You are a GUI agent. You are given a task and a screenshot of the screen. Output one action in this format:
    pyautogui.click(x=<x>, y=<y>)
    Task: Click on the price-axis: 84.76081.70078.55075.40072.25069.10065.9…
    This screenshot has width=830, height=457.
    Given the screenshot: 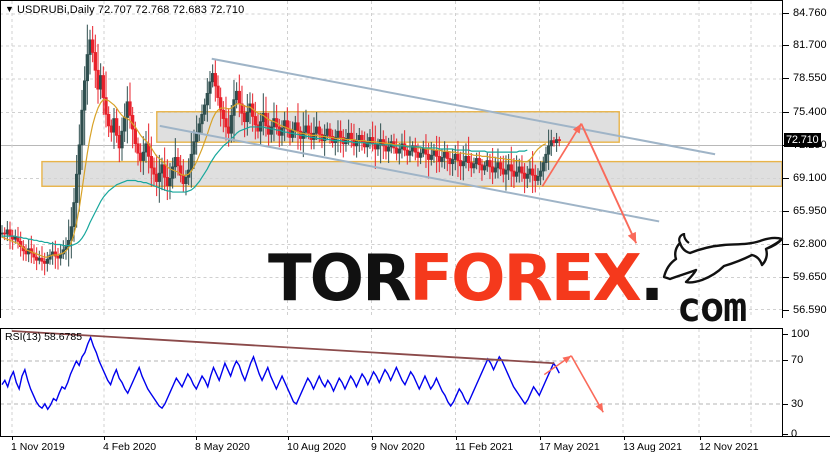 What is the action you would take?
    pyautogui.click(x=806, y=159)
    